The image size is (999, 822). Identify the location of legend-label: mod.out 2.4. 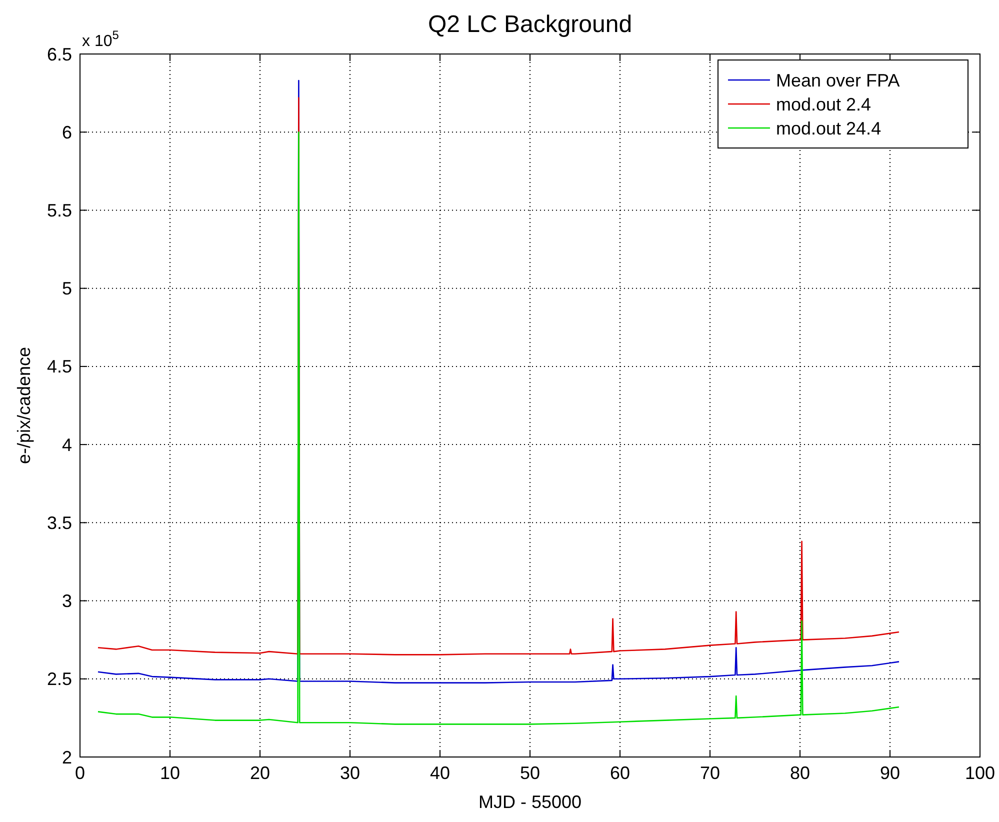
(824, 104).